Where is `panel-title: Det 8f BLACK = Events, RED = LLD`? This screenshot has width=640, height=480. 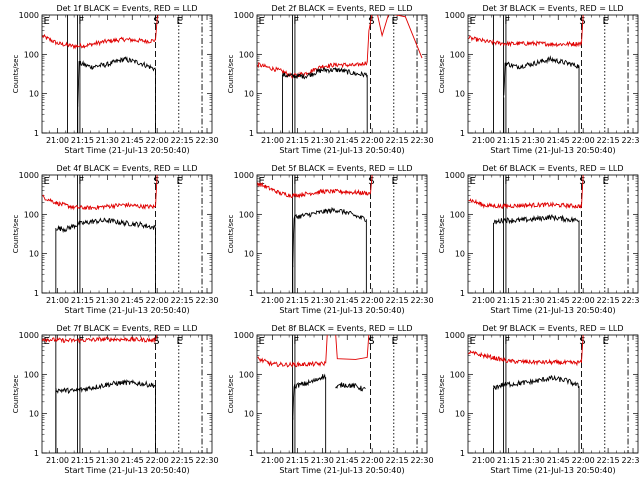 panel-title: Det 8f BLACK = Events, RED = LLD is located at coordinates (341, 328).